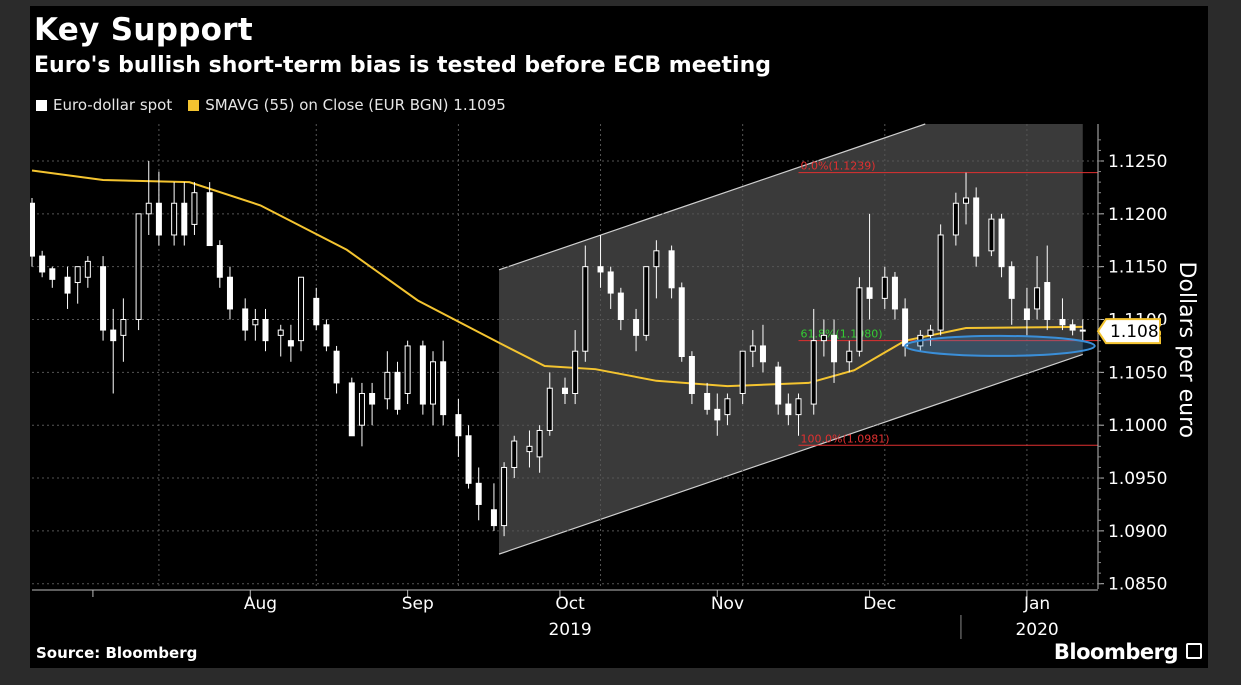  I want to click on brand-logo-text: Bloomberg, so click(1116, 652).